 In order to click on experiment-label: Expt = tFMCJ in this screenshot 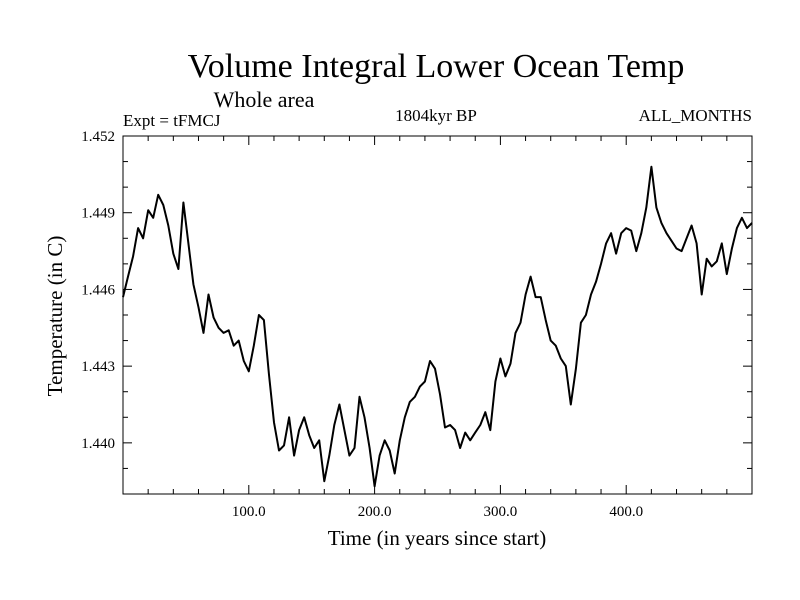, I will do `click(172, 120)`.